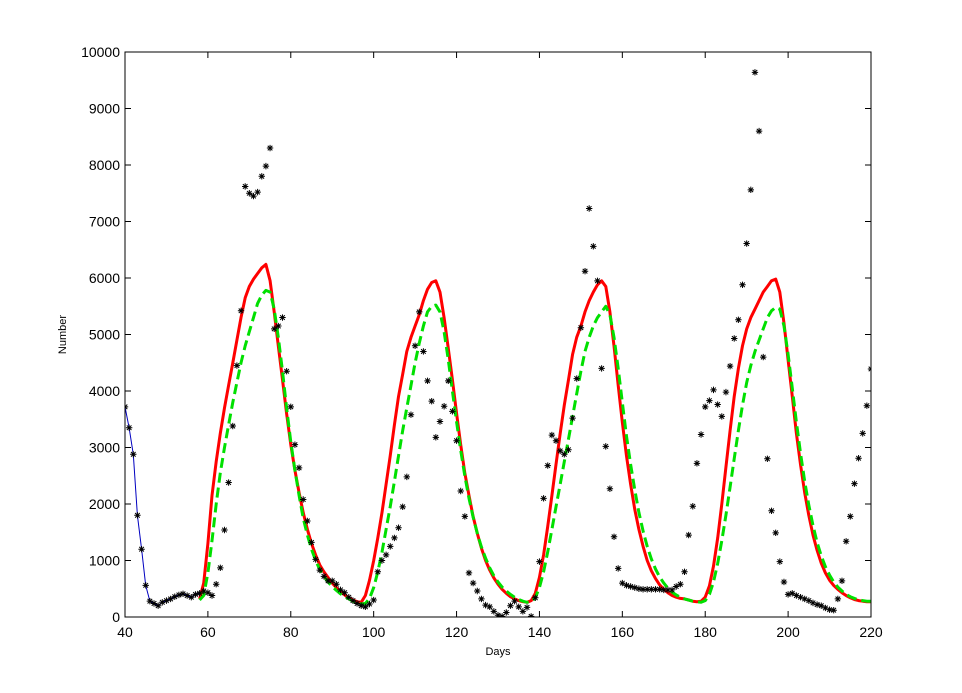 Image resolution: width=962 pixels, height=693 pixels. What do you see at coordinates (623, 632) in the screenshot?
I see `x-tick-label: 160` at bounding box center [623, 632].